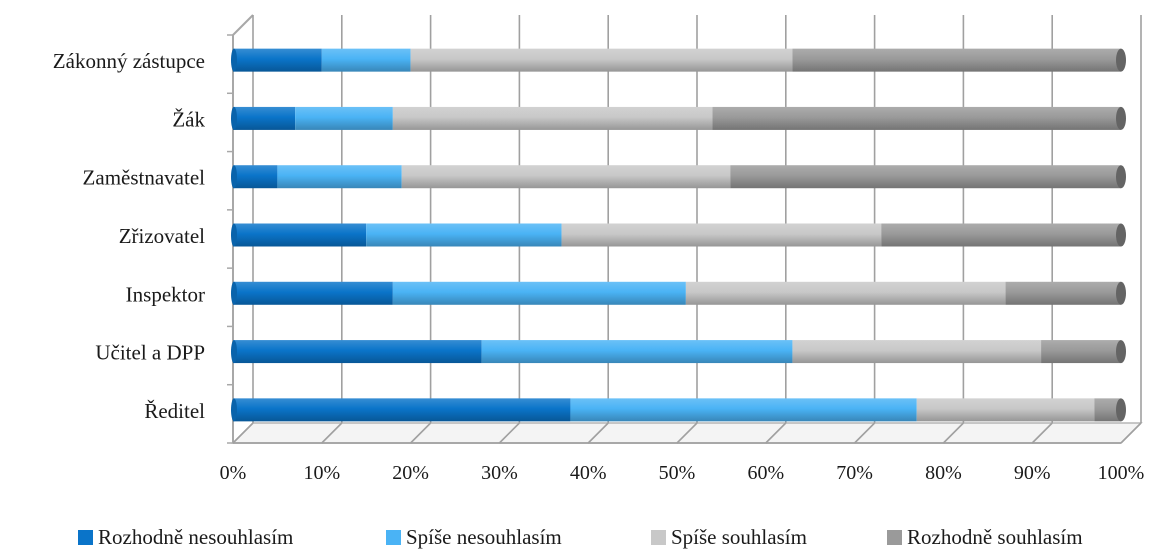 The height and width of the screenshot is (556, 1153). Describe the element at coordinates (943, 473) in the screenshot. I see `x-tick-label: 80%` at that location.